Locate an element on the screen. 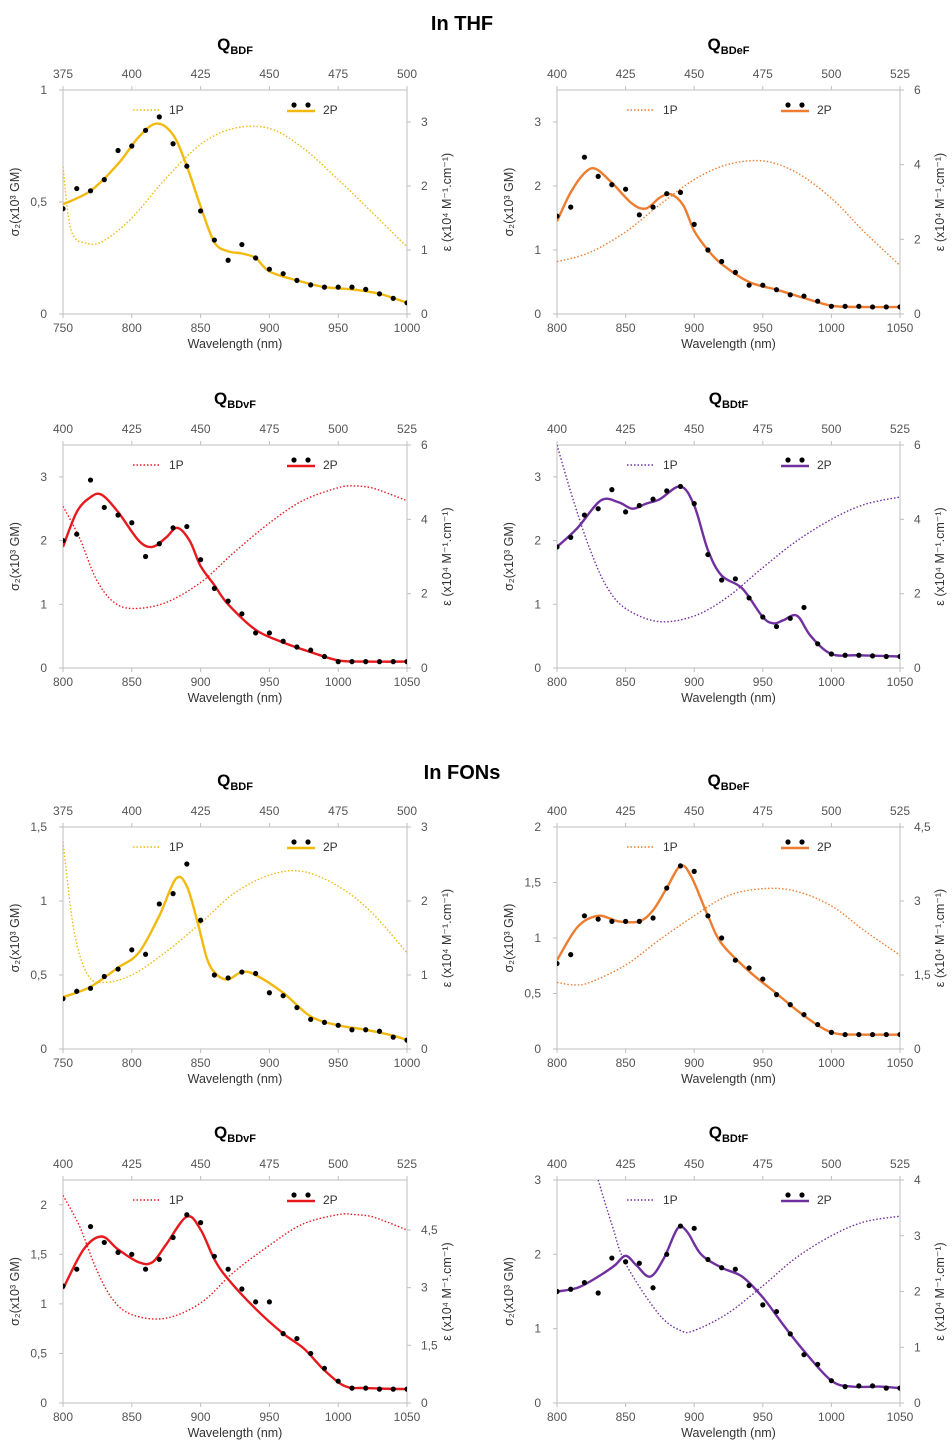 This screenshot has height=1450, width=952. y-tick-label: 3 is located at coordinates (537, 477).